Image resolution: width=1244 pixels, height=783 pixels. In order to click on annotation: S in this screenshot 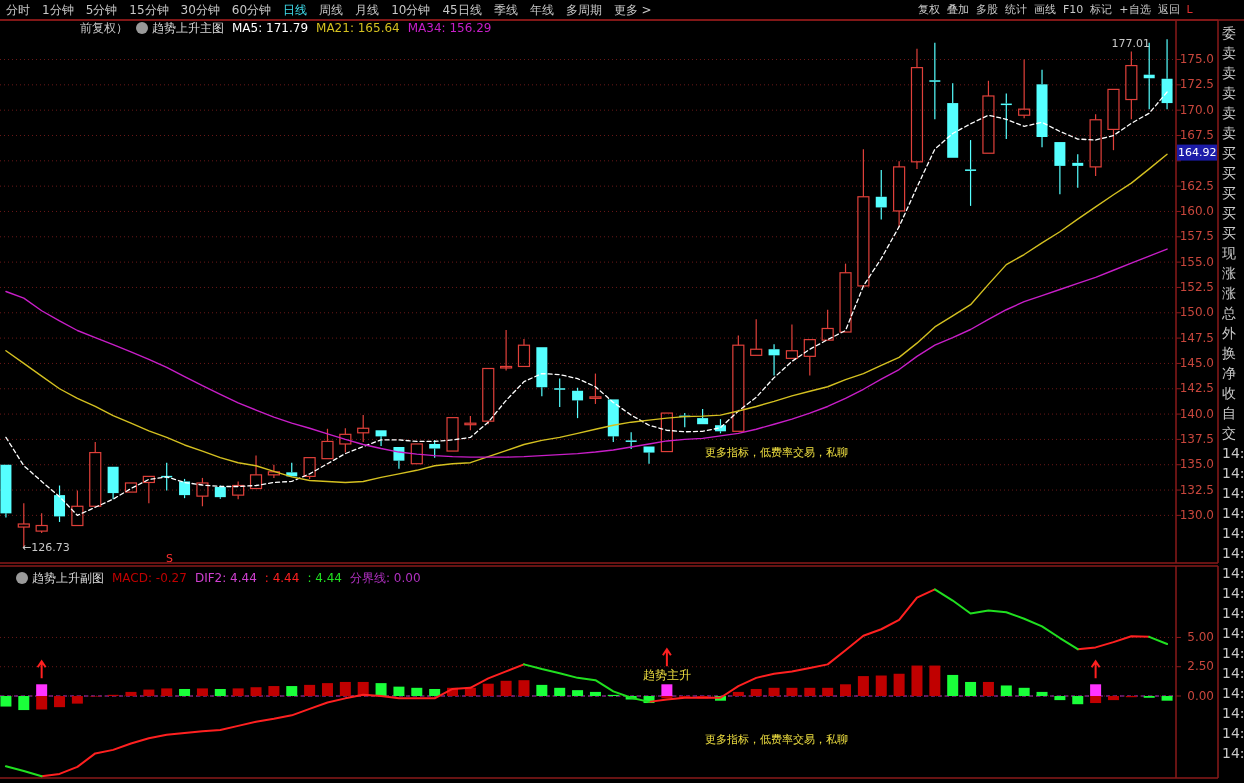, I will do `click(169, 558)`.